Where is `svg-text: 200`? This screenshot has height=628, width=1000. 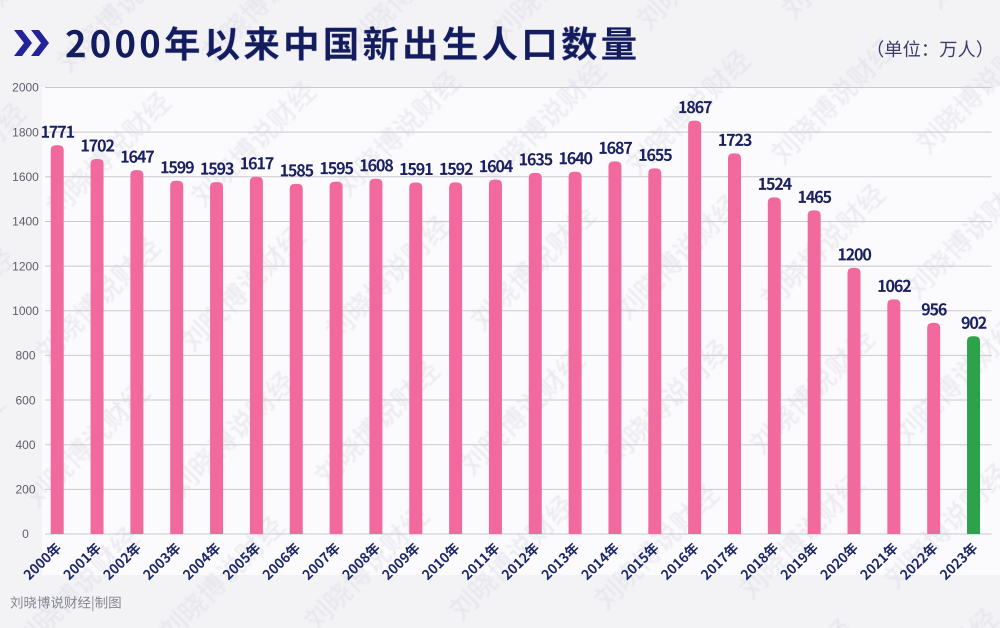 svg-text: 200 is located at coordinates (25, 490).